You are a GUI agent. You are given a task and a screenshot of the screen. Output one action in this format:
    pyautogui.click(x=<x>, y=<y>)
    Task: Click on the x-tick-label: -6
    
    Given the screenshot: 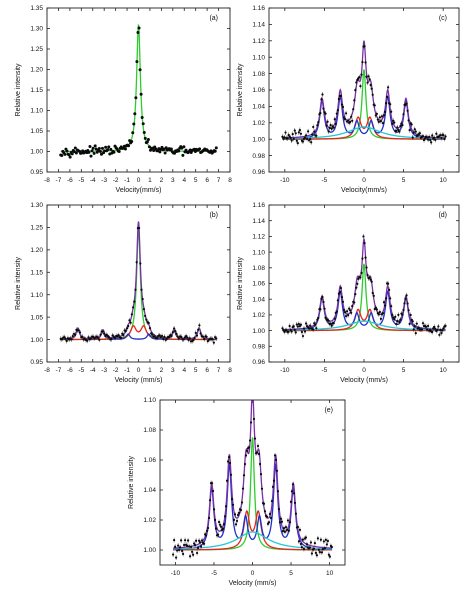 What is the action you would take?
    pyautogui.click(x=70, y=180)
    